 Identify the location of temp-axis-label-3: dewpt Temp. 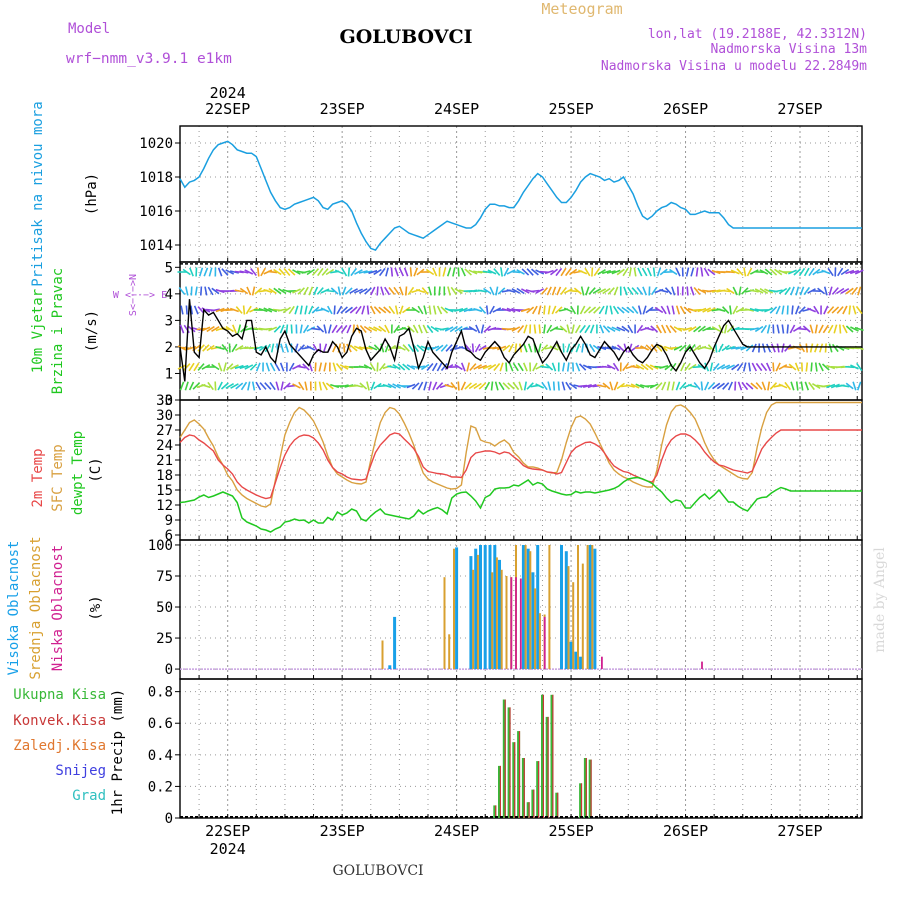
(78, 473).